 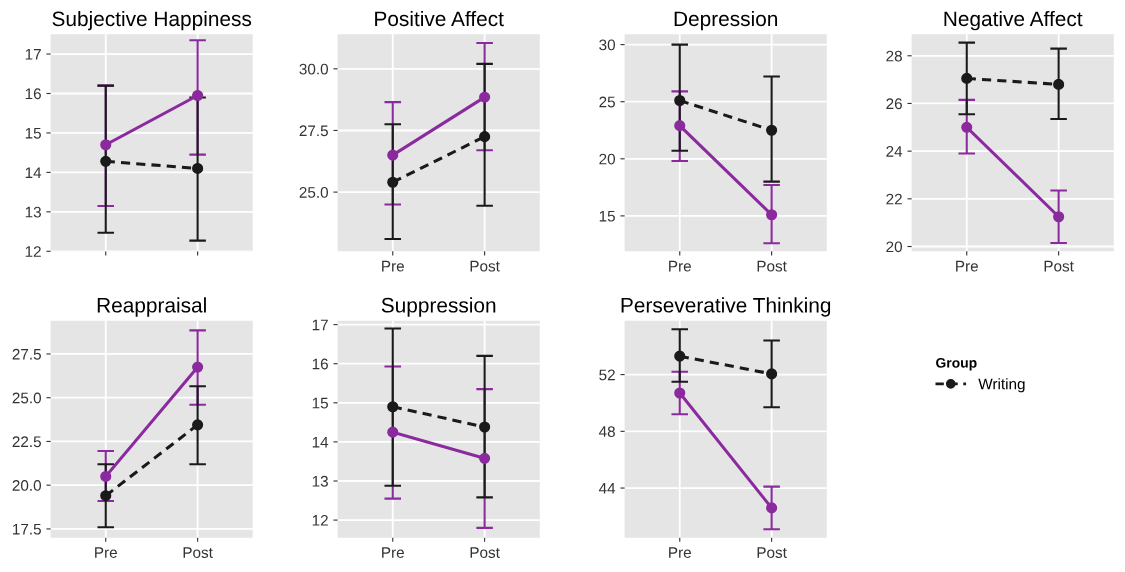 What do you see at coordinates (26, 485) in the screenshot?
I see `y-tick-label: 20.0` at bounding box center [26, 485].